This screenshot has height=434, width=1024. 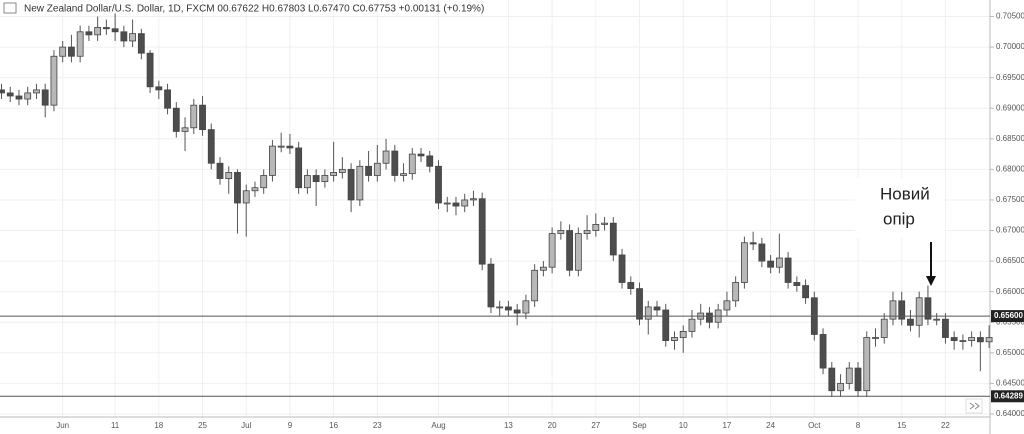 I want to click on x-tick-label: 13, so click(x=508, y=425).